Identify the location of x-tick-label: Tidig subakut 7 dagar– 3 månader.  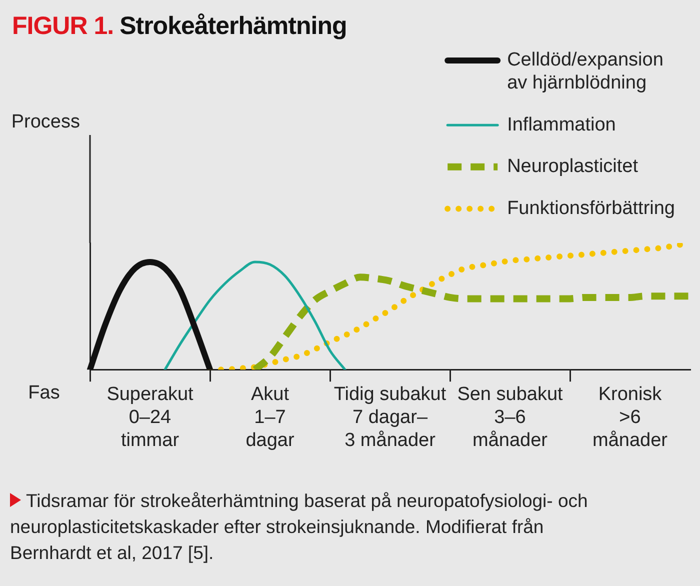
(390, 417).